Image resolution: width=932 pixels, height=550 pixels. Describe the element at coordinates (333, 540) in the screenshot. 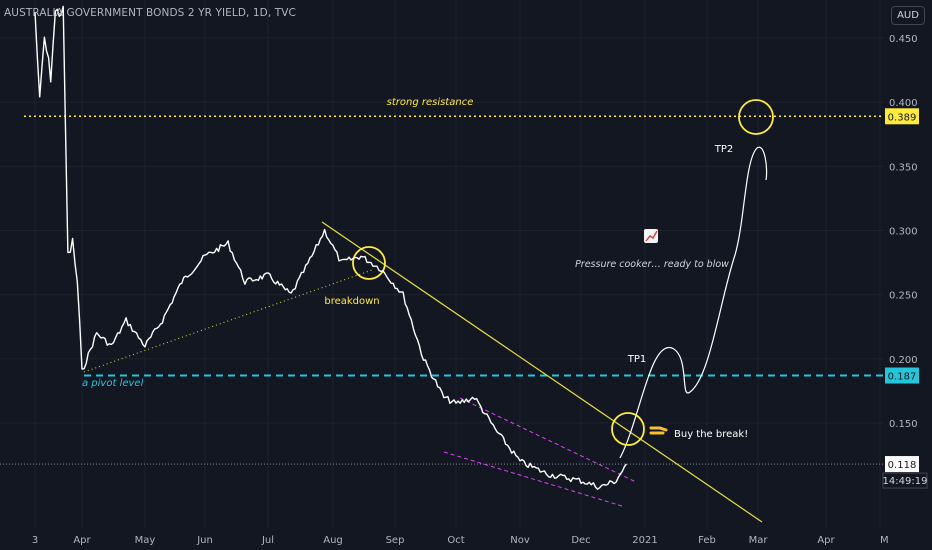

I see `x-tick-label: Aug` at that location.